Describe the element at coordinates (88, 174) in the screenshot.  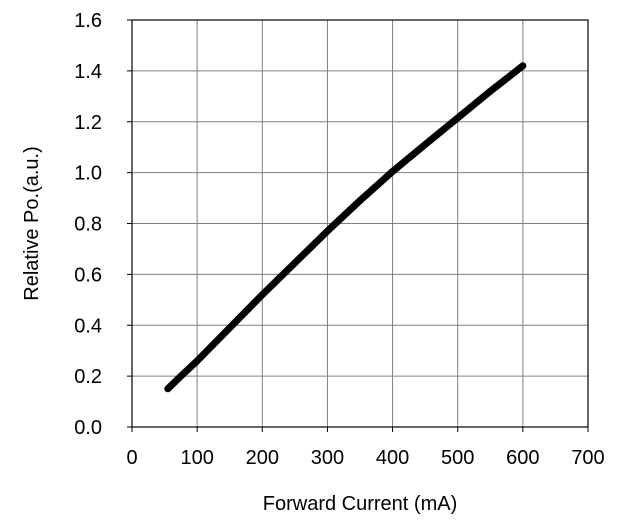
I see `y-tick-label: 1.0` at that location.